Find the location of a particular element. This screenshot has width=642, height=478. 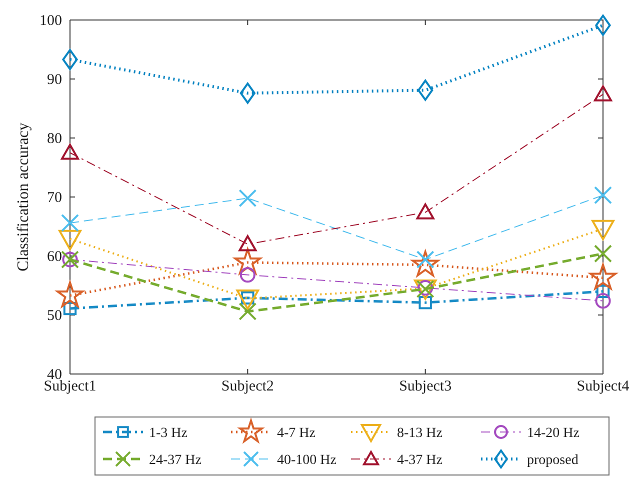

y-tick-label: 70 is located at coordinates (54, 198).